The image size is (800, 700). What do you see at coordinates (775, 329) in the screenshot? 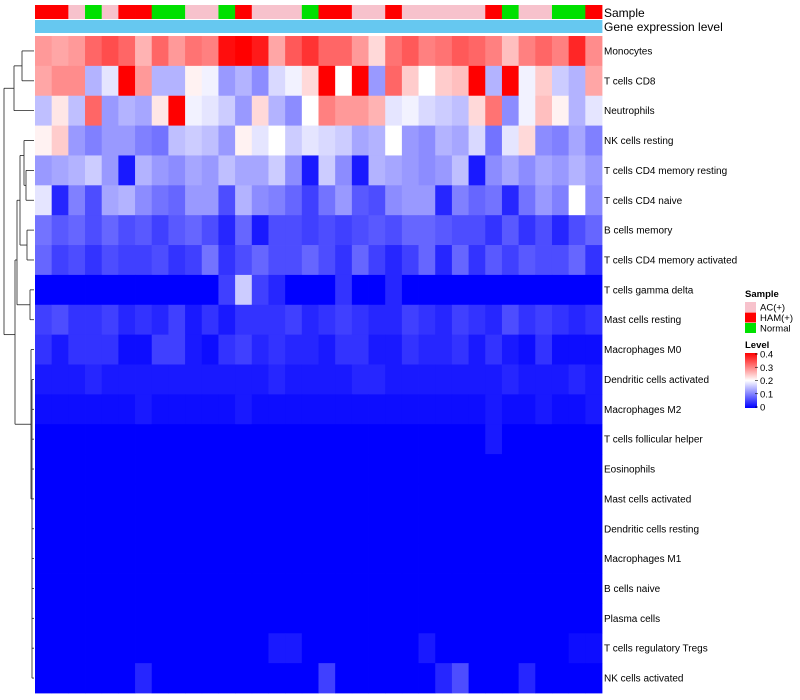
I see `sample-legend-label: Normal` at bounding box center [775, 329].